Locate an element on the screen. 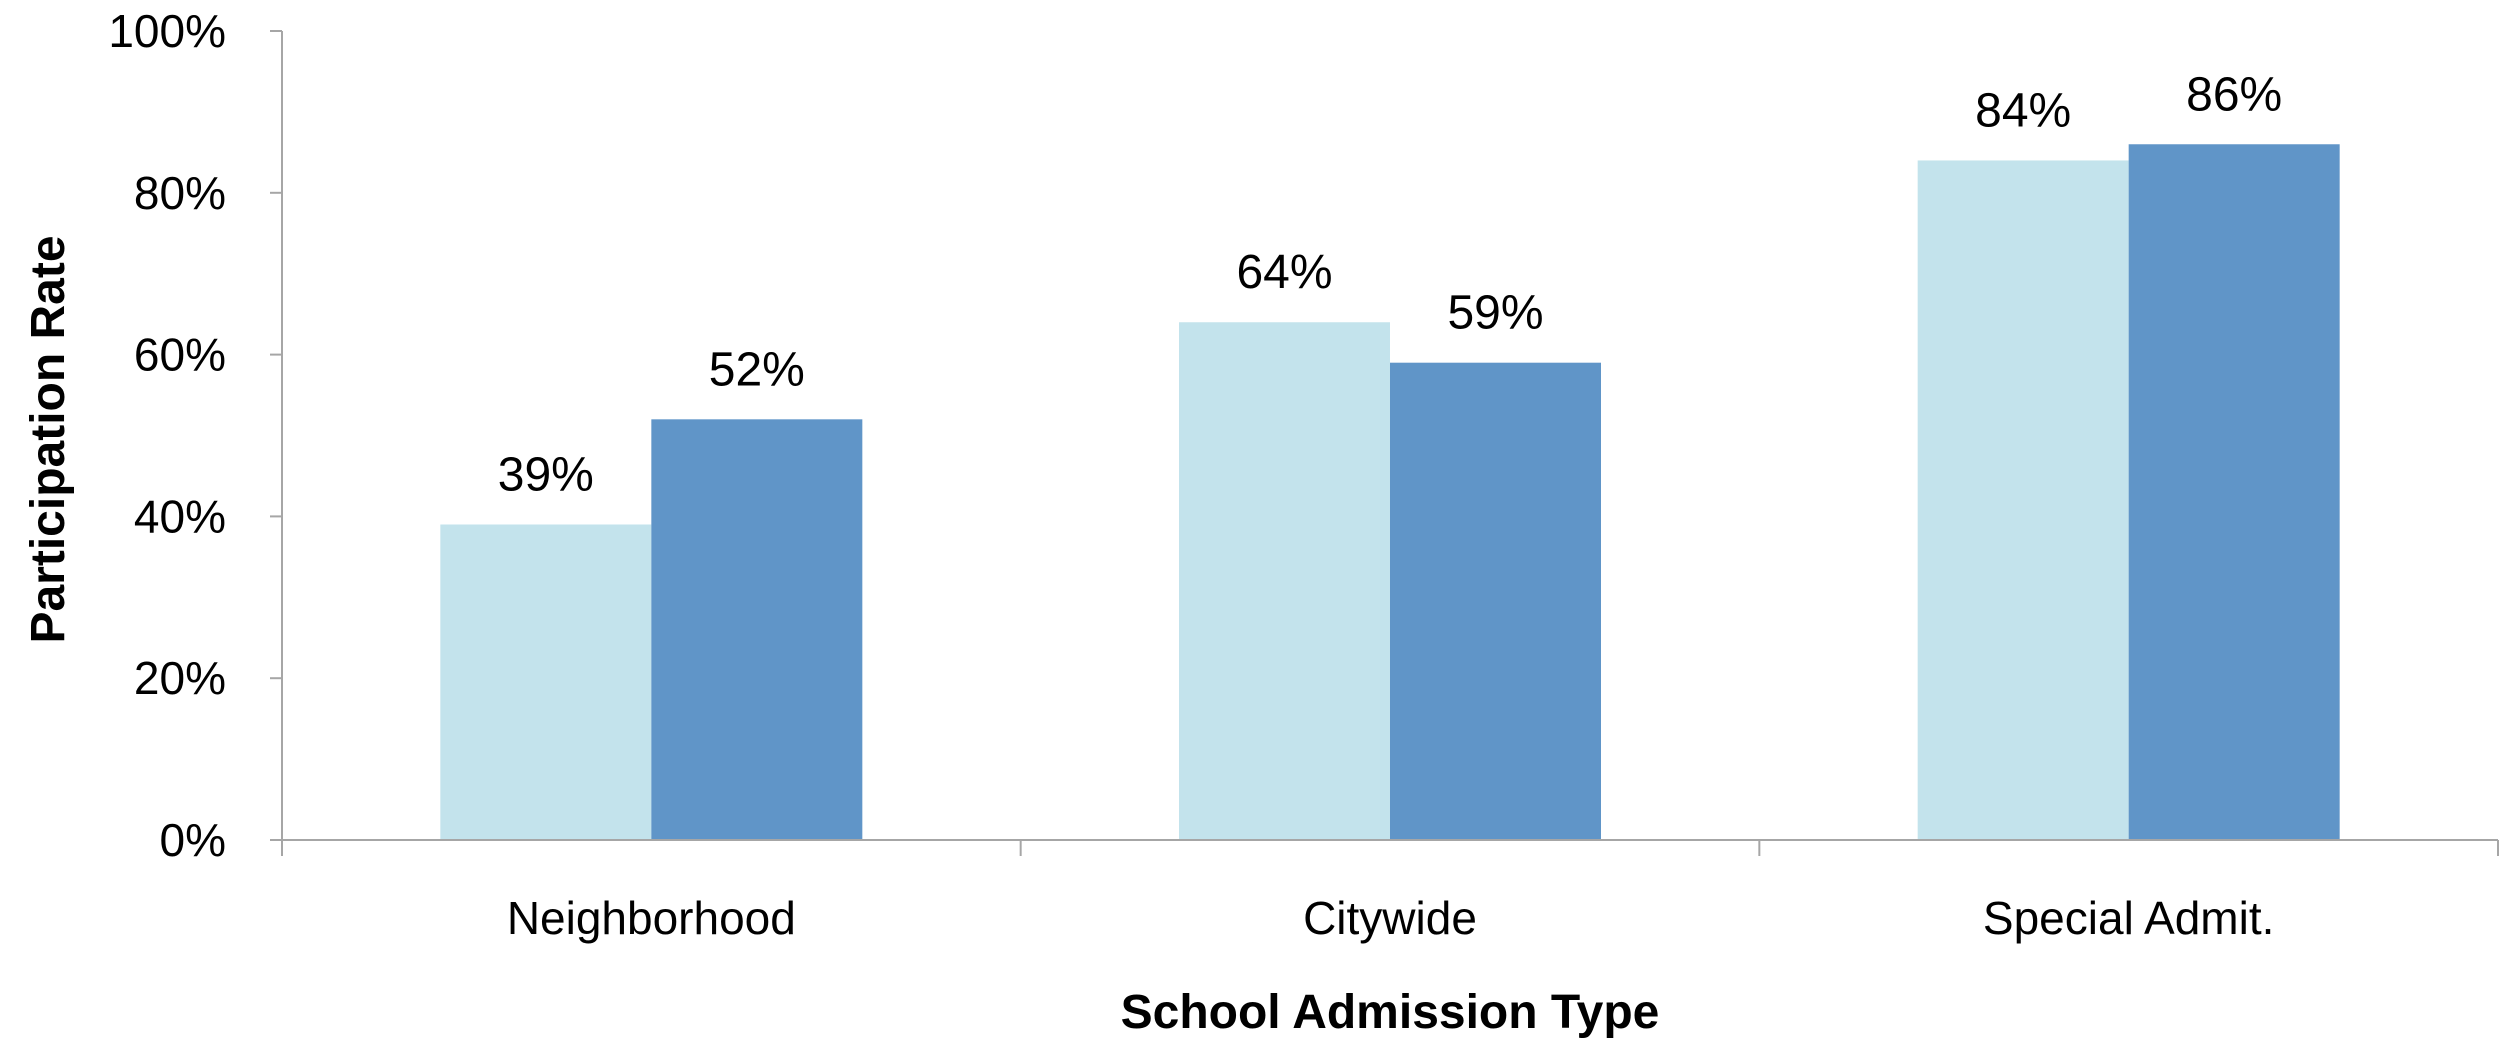  data-label: 84% is located at coordinates (2023, 110).